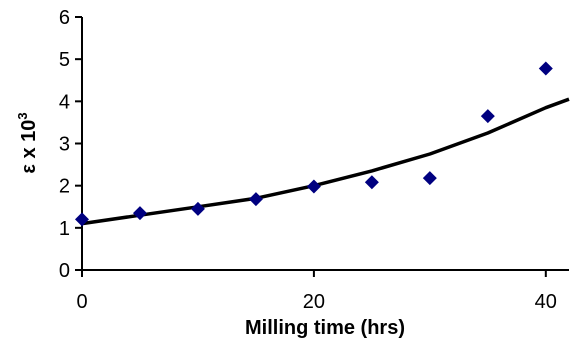 Image resolution: width=574 pixels, height=345 pixels. I want to click on x-ticks: 0 20 40, so click(316, 291).